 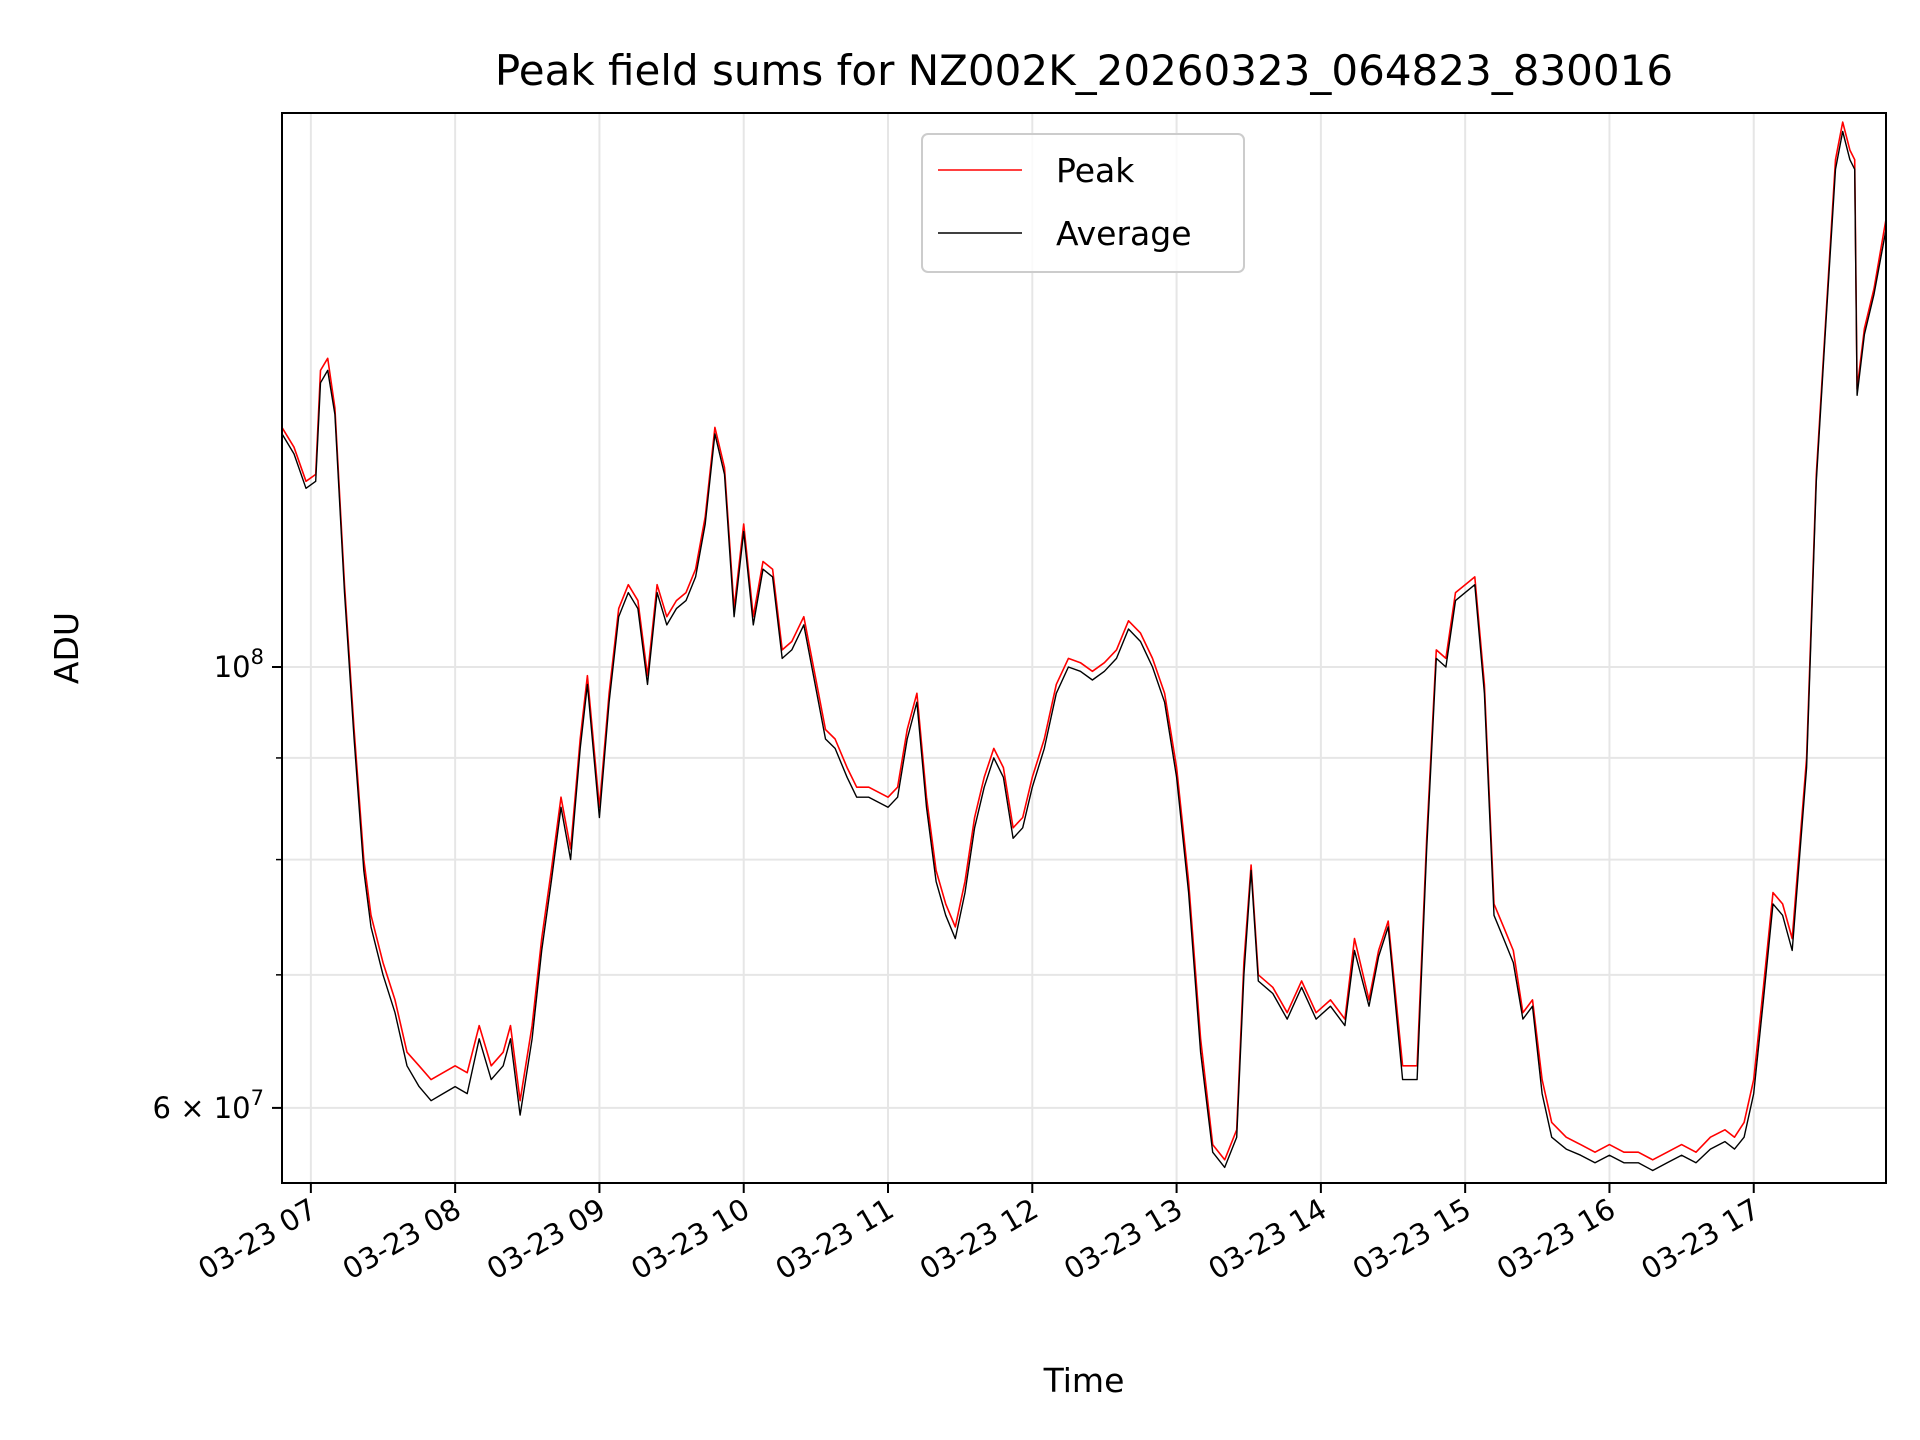 What do you see at coordinates (1124, 233) in the screenshot?
I see `legend-label-average: Average` at bounding box center [1124, 233].